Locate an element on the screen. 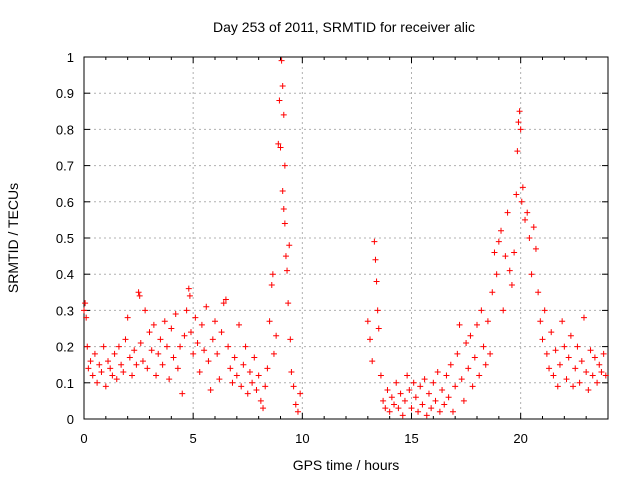  y-tick-label: 0.3 is located at coordinates (65, 310).